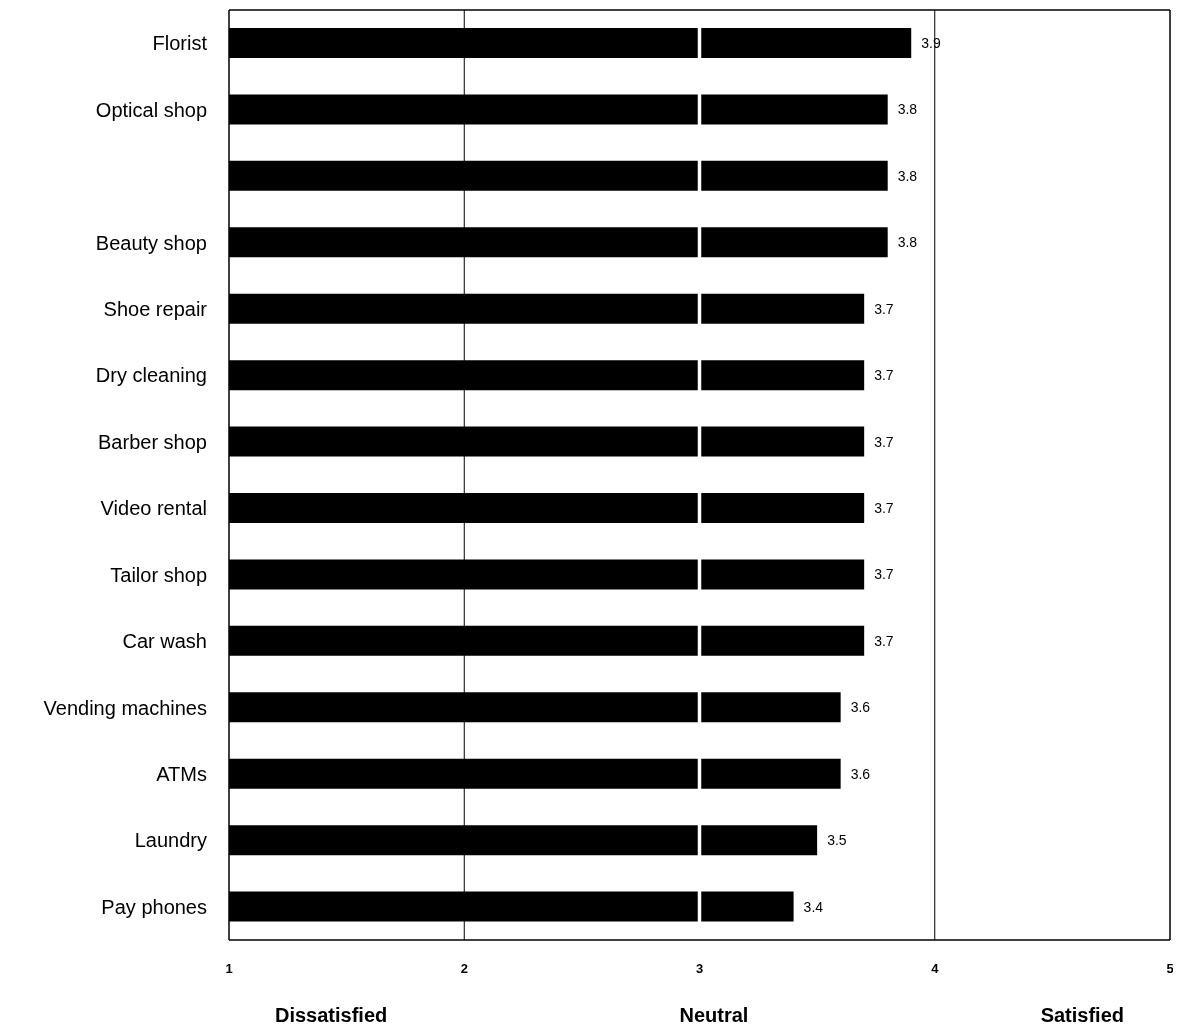 Image resolution: width=1179 pixels, height=1030 pixels. What do you see at coordinates (813, 906) in the screenshot?
I see `data-label: 3.4` at bounding box center [813, 906].